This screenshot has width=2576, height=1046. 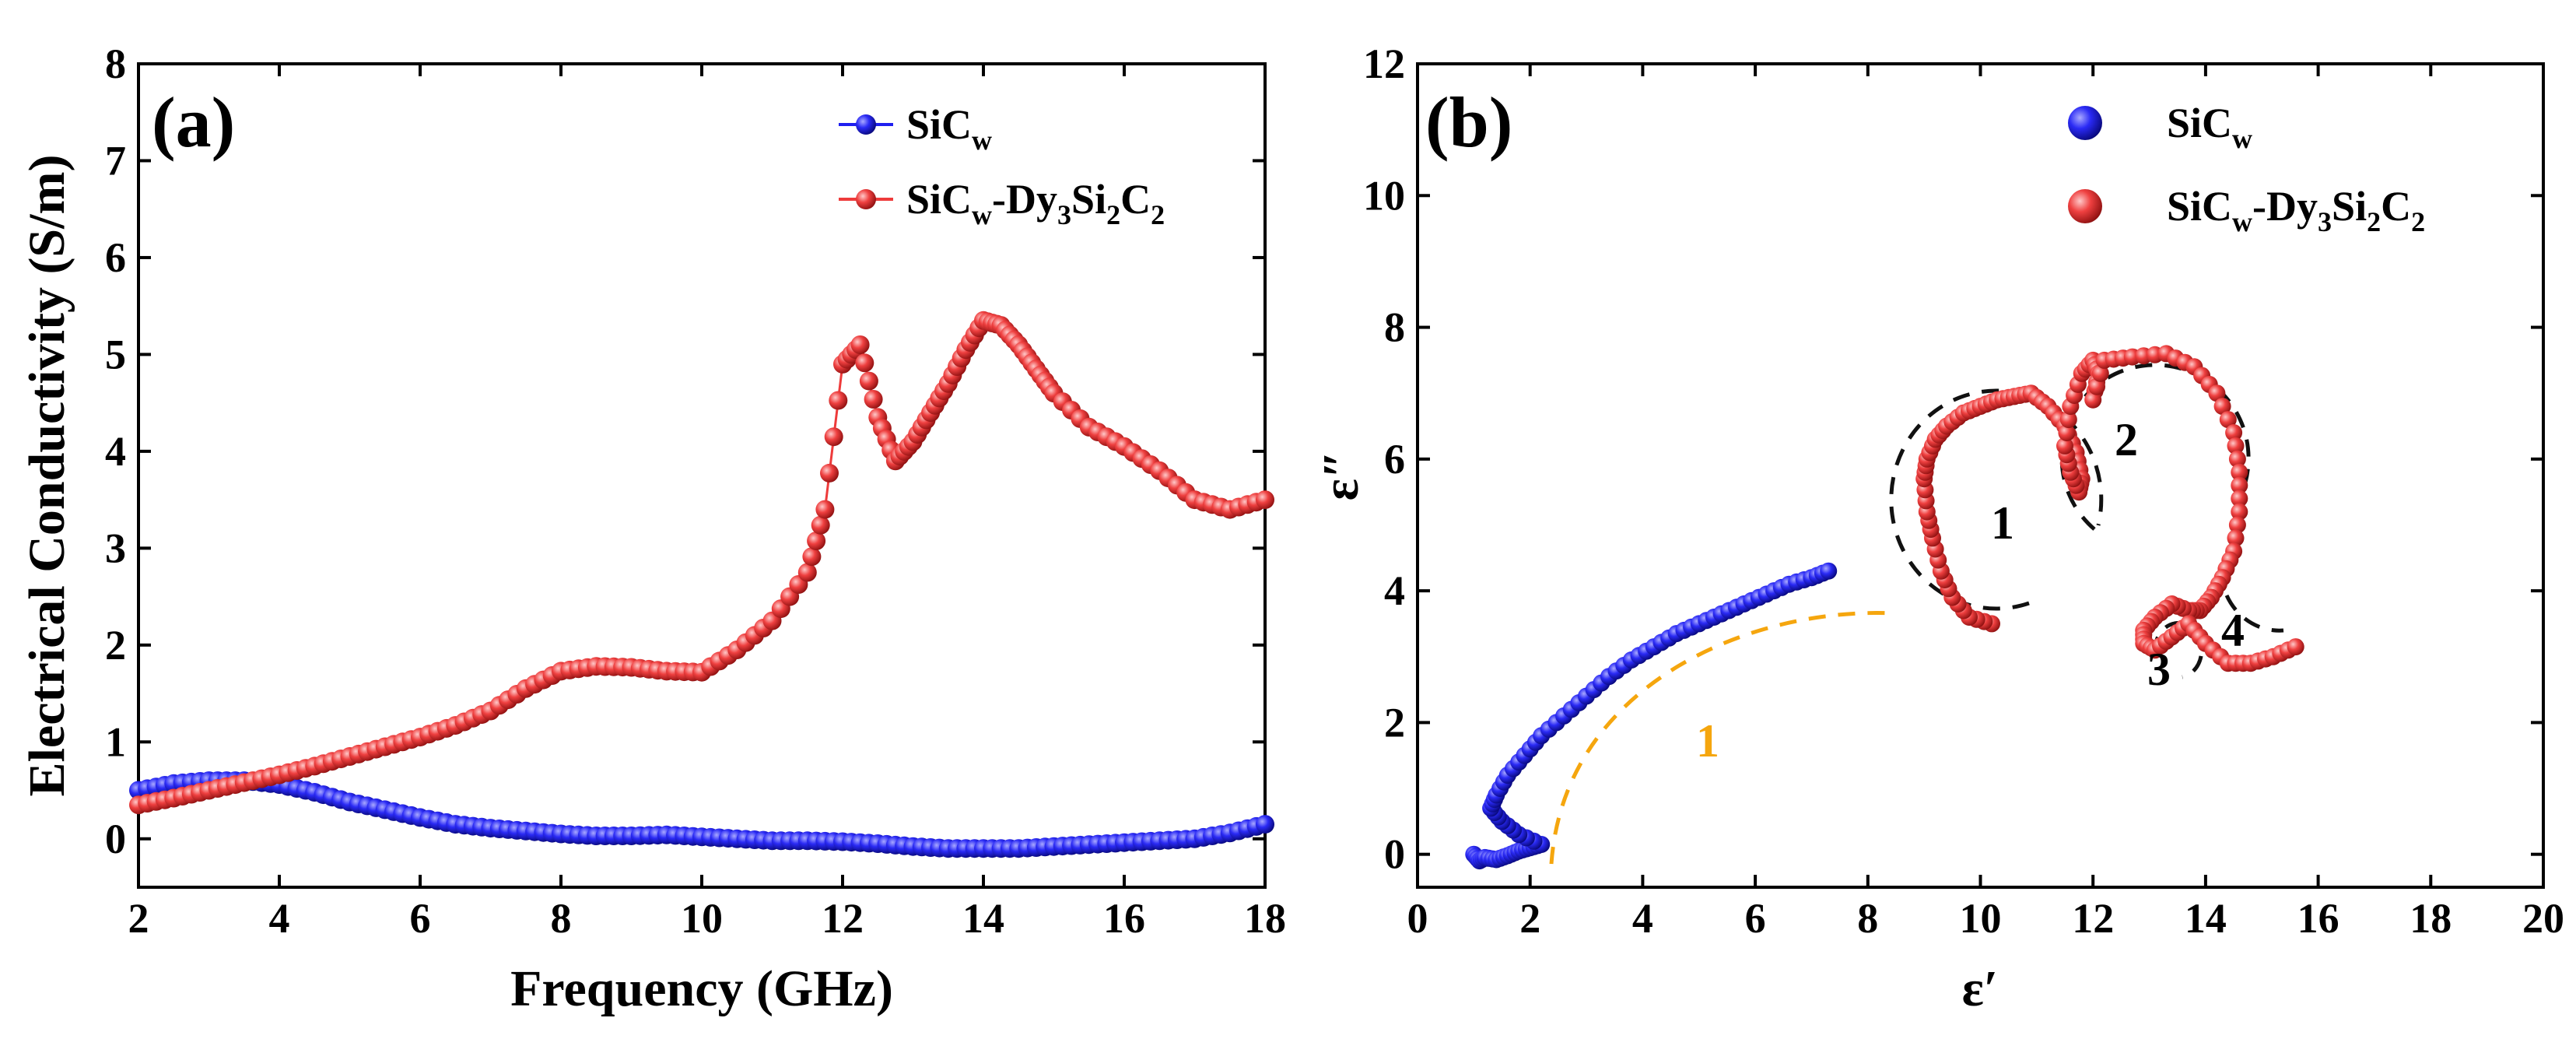 I want to click on b-xtick-label-0: 0, so click(x=1417, y=918).